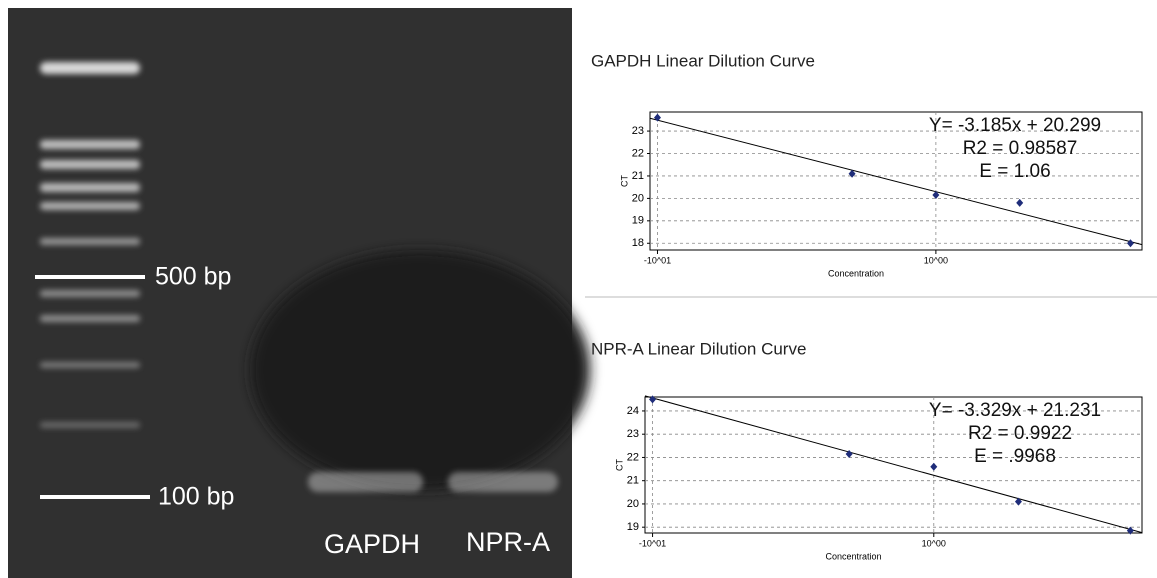 The height and width of the screenshot is (578, 1157). Describe the element at coordinates (1020, 433) in the screenshot. I see `annotation: R2 = 0.9922` at that location.